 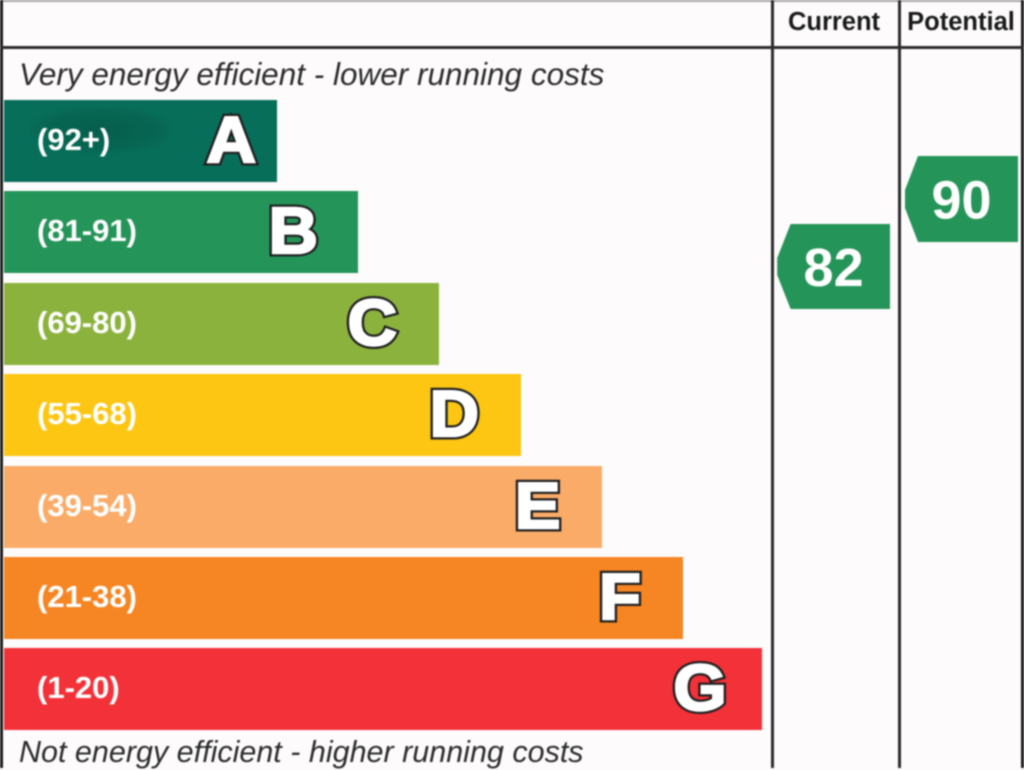 What do you see at coordinates (961, 201) in the screenshot?
I see `svg-text: 90` at bounding box center [961, 201].